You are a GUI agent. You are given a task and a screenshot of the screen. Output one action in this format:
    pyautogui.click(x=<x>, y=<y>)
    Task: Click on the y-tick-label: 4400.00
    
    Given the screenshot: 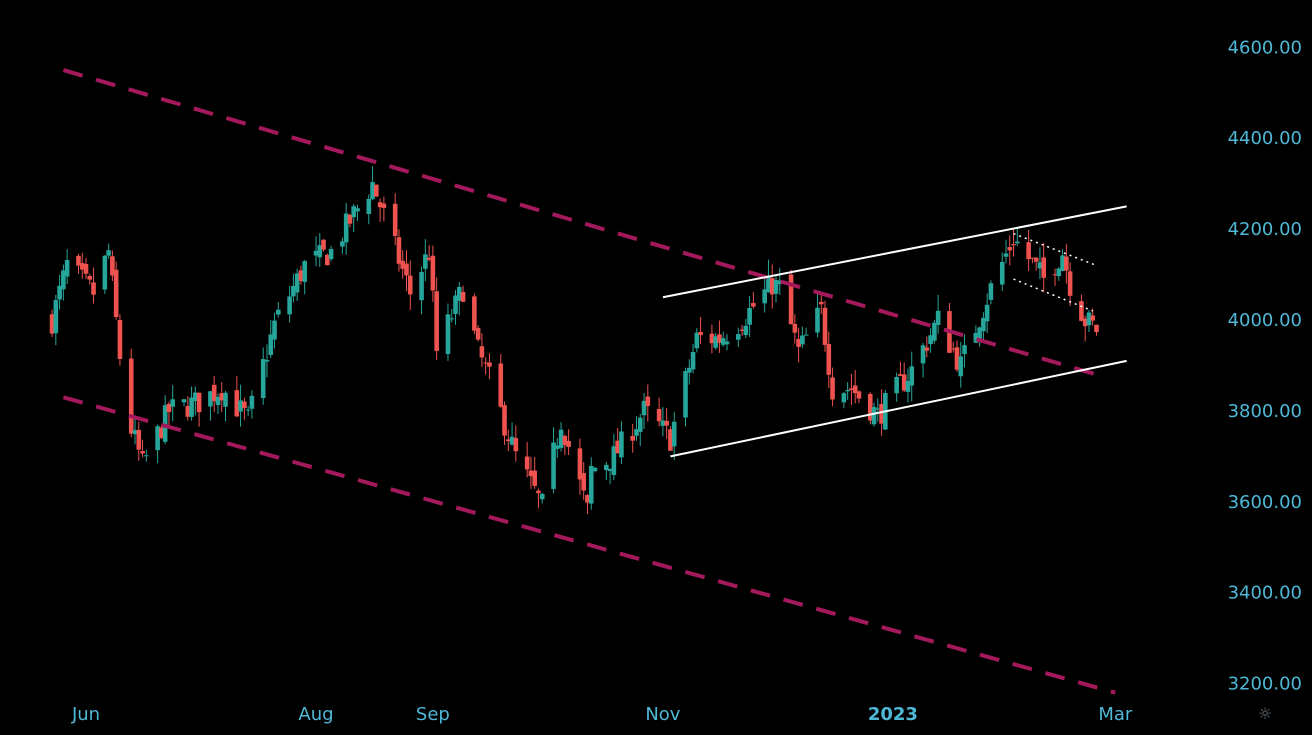 What is the action you would take?
    pyautogui.click(x=1265, y=138)
    